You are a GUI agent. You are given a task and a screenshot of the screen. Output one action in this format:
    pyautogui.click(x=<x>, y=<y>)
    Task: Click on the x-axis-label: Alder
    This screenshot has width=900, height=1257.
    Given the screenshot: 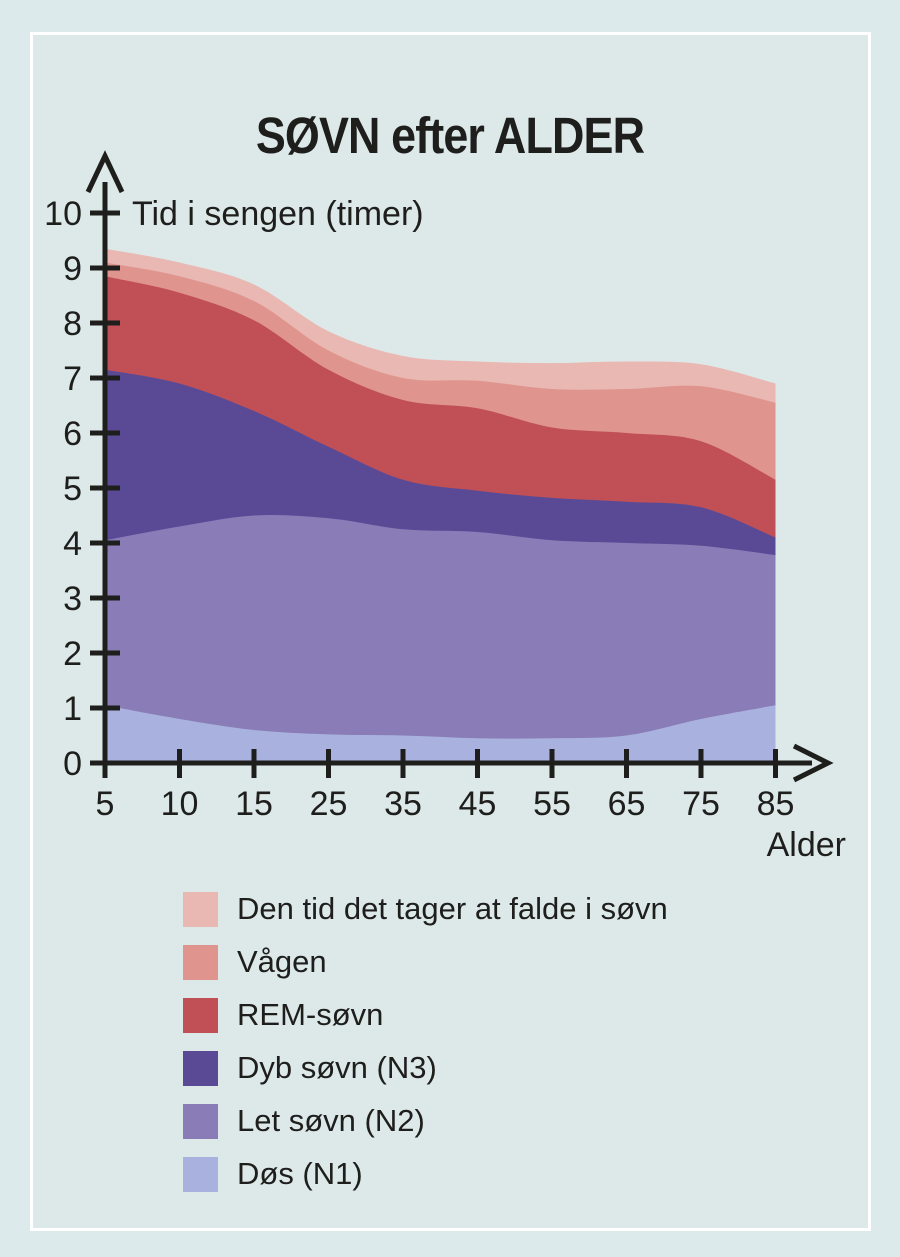 What is the action you would take?
    pyautogui.click(x=806, y=845)
    